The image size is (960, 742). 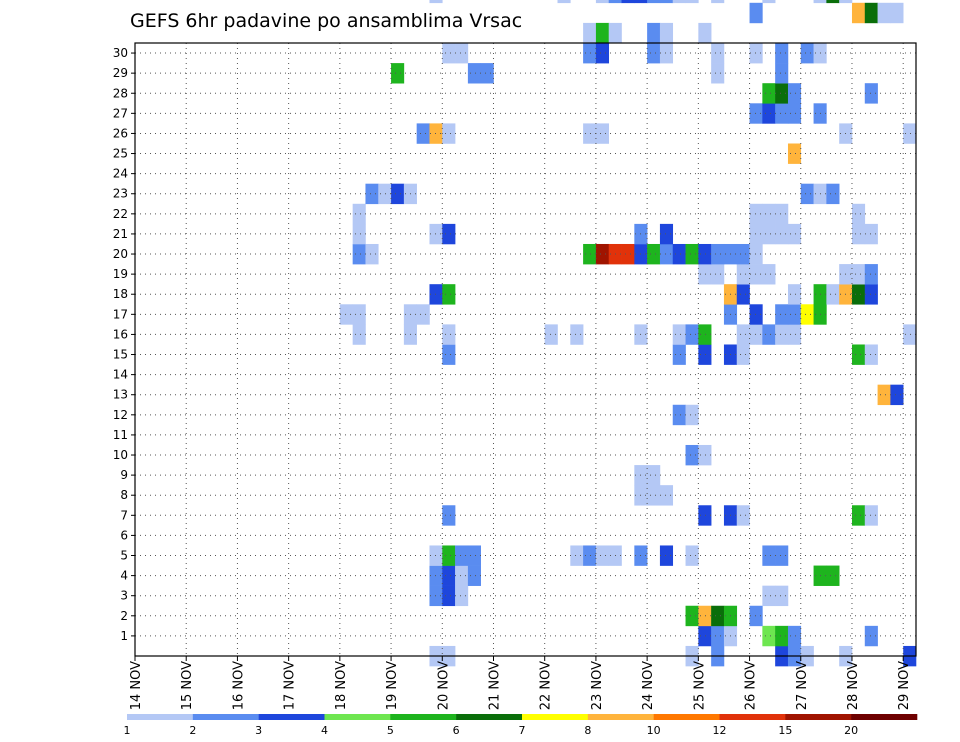 I want to click on y-tick-label: 21, so click(x=120, y=234).